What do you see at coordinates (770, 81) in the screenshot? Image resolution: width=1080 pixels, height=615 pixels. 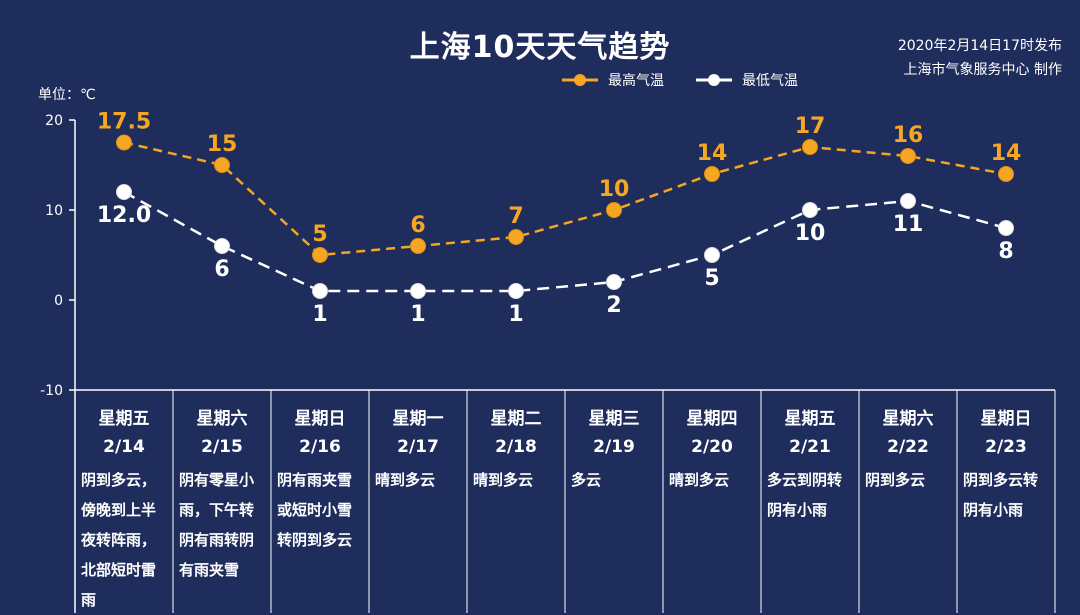 I see `legend-low-label: 最低气温` at bounding box center [770, 81].